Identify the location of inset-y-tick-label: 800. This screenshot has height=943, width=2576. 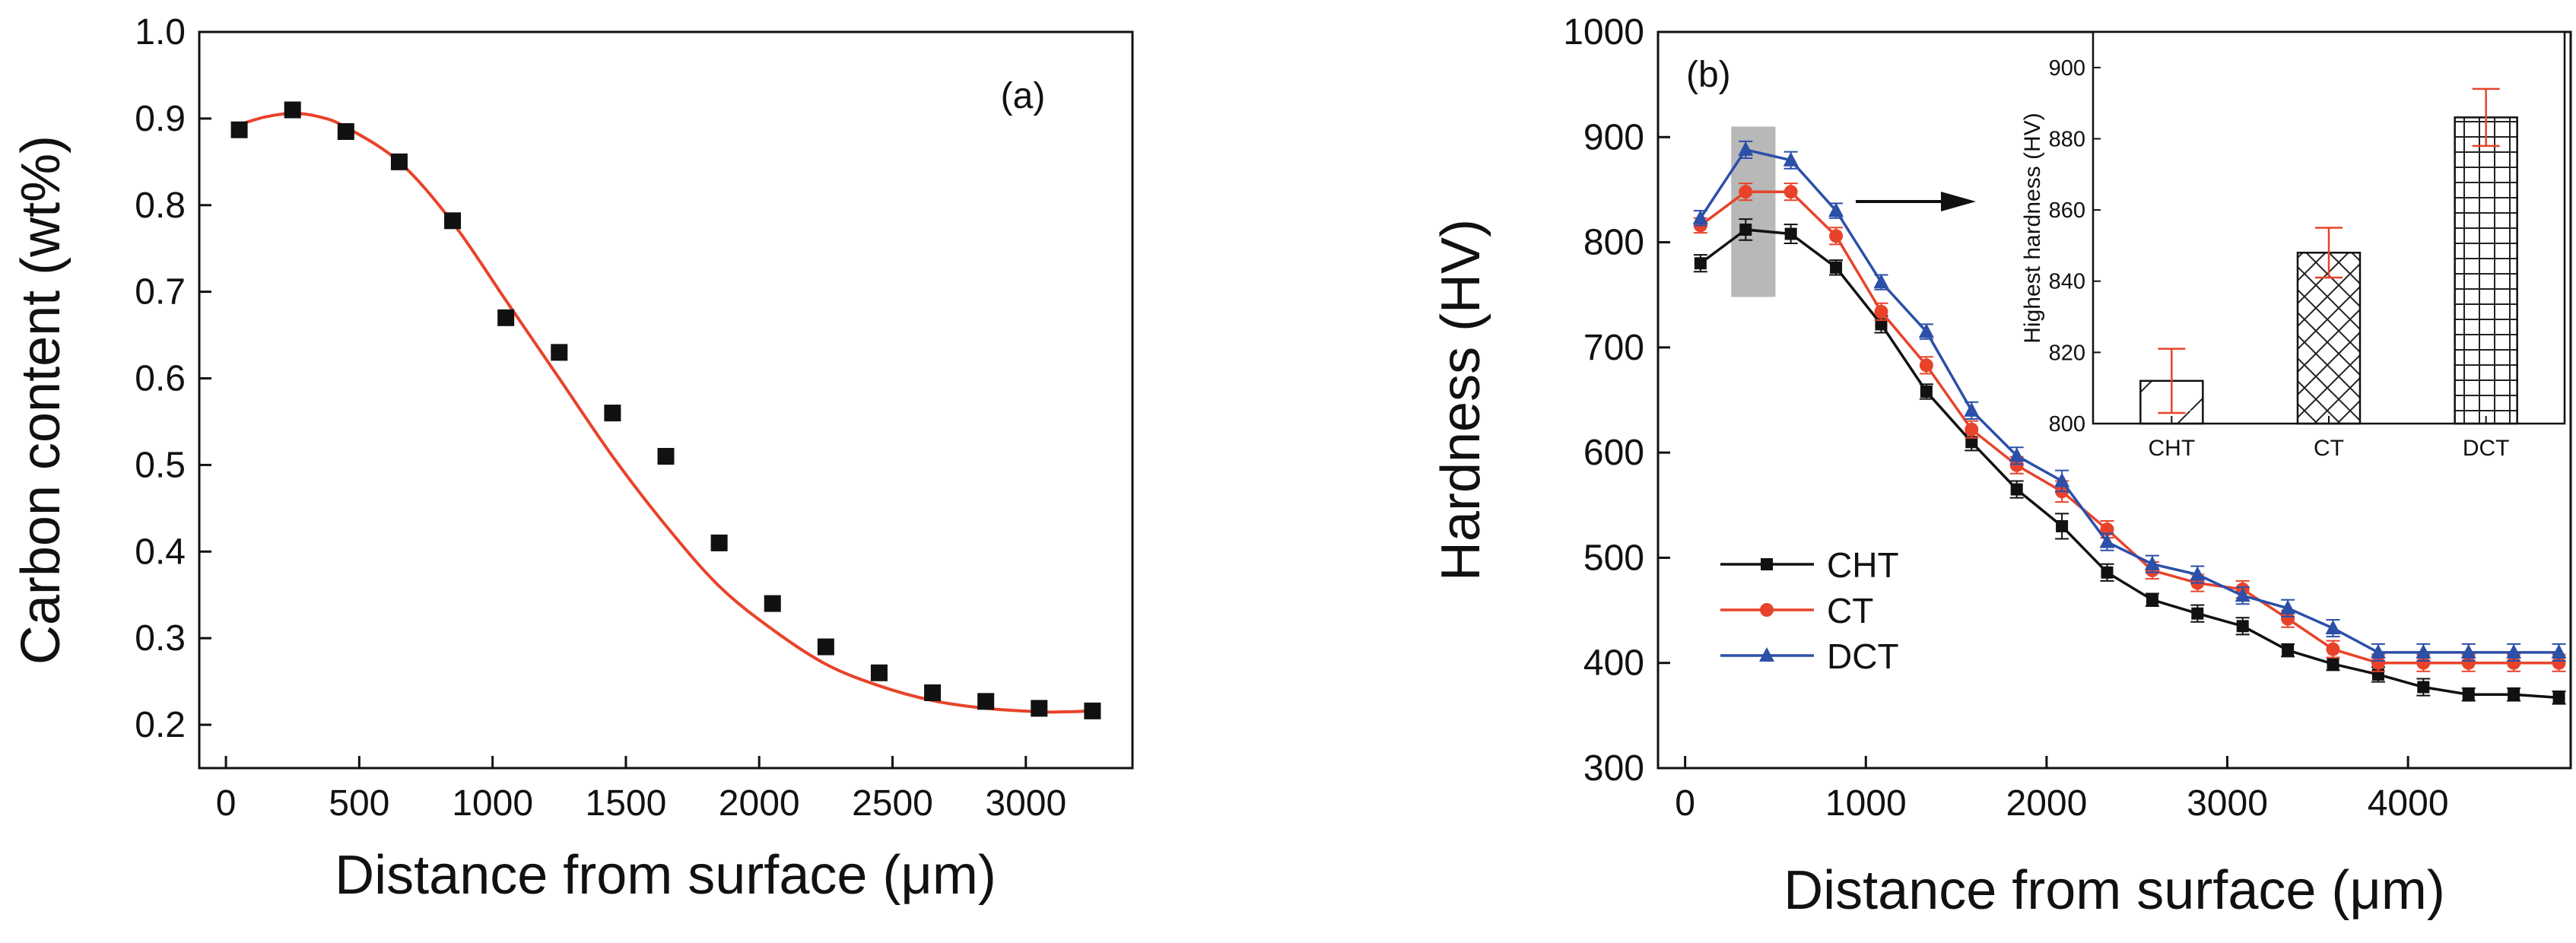
(2067, 424).